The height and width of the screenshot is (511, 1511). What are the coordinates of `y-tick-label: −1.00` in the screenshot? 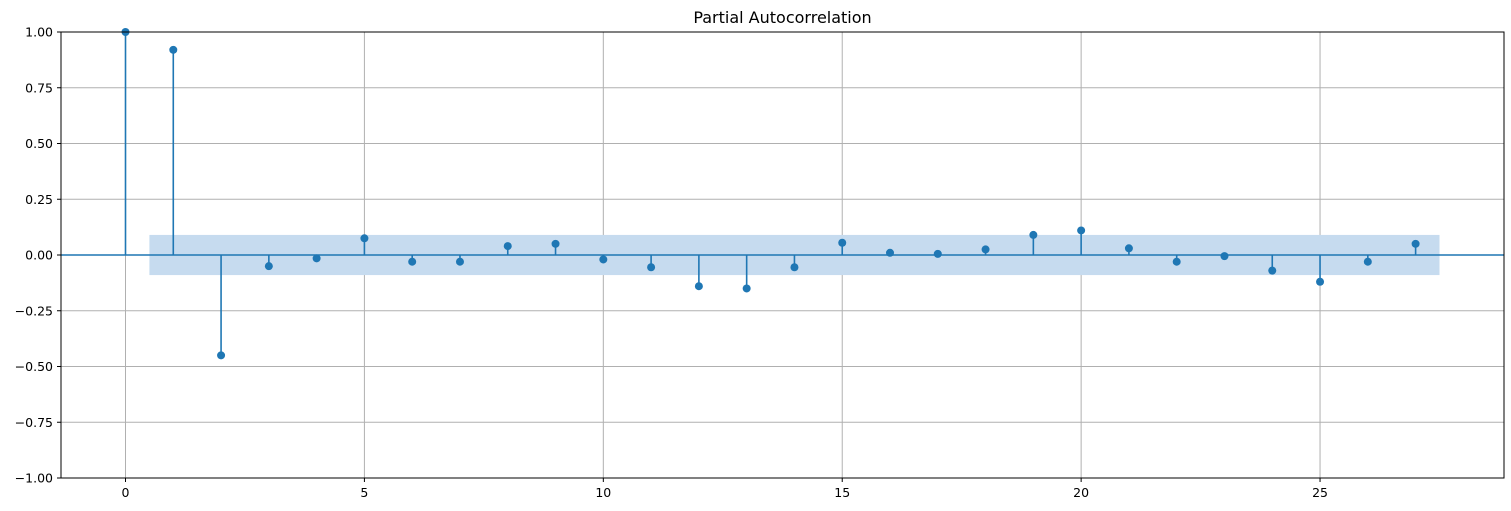 It's located at (34, 478).